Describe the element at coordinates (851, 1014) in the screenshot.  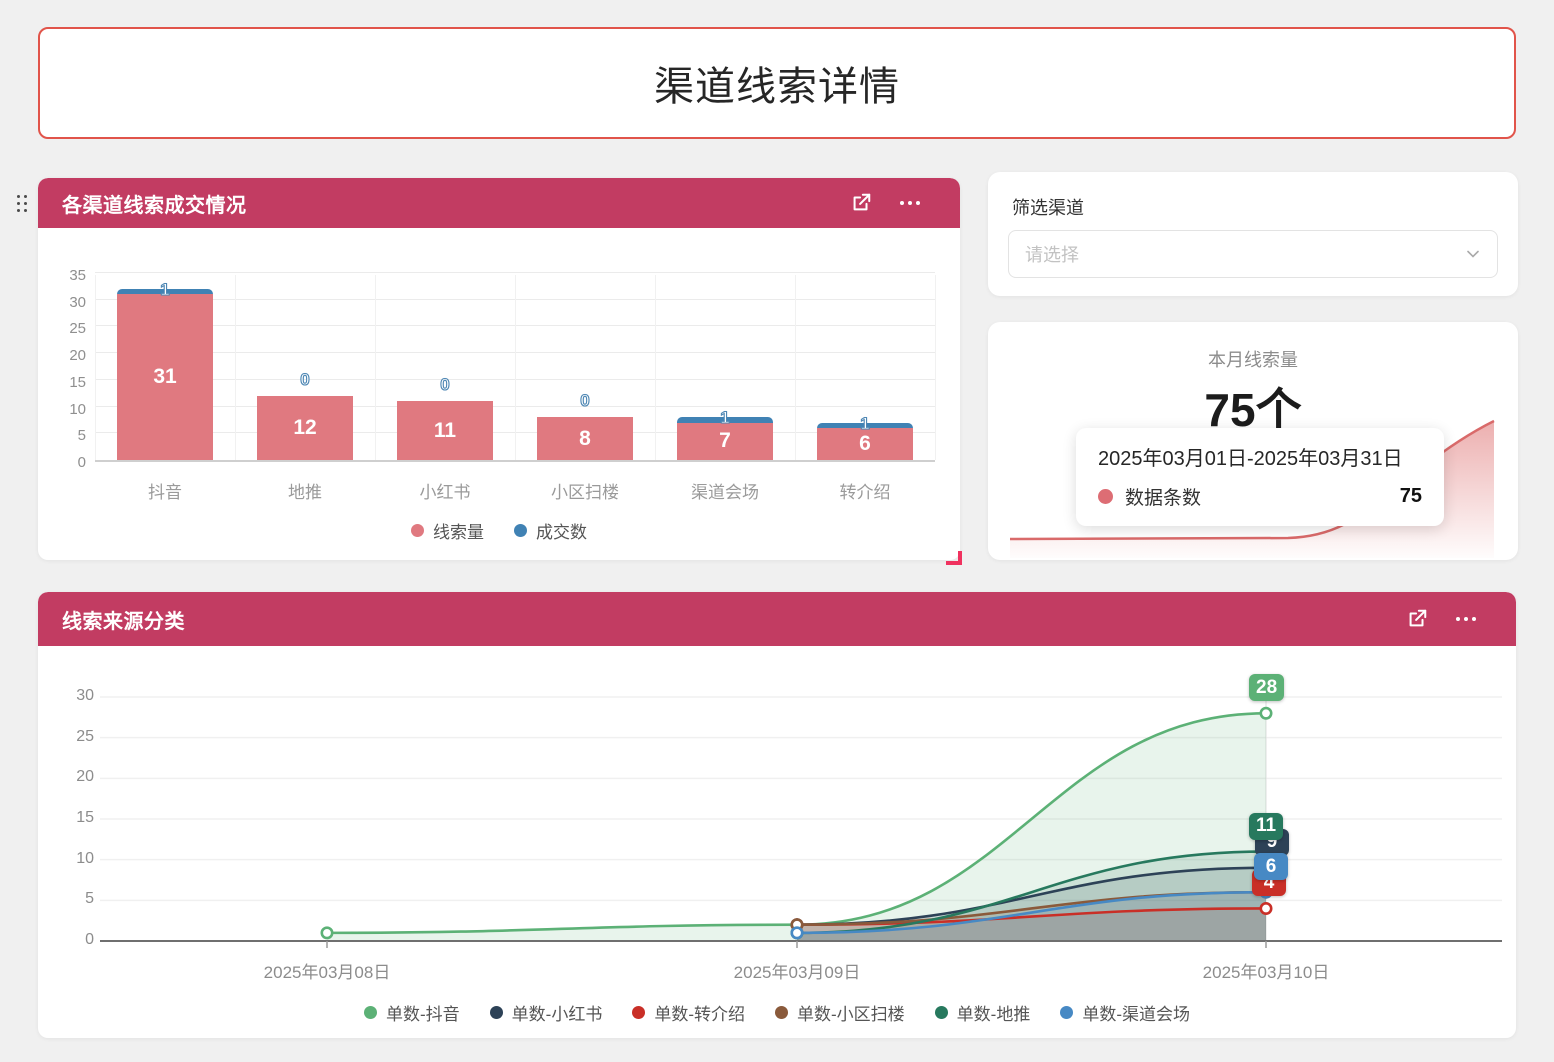
I see `legend-label: 单数-小区扫楼` at that location.